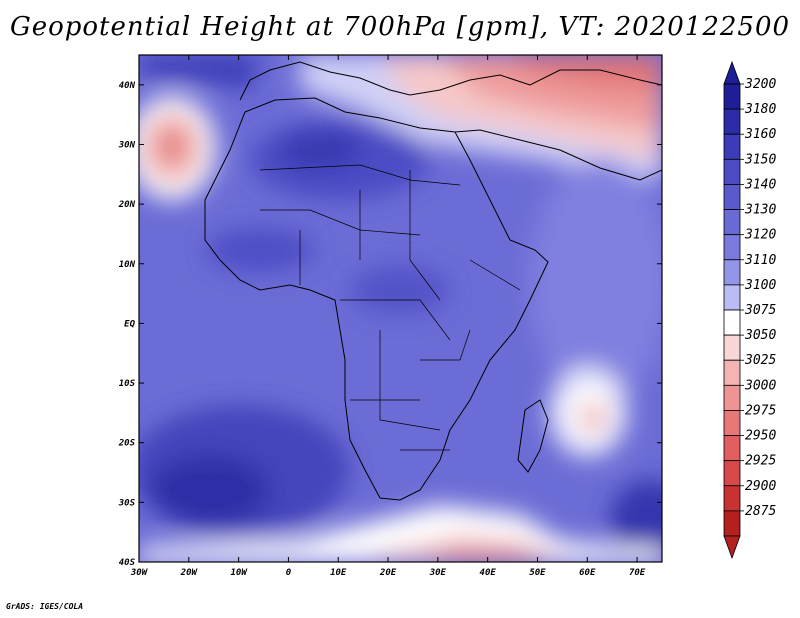 The width and height of the screenshot is (800, 618). What do you see at coordinates (760, 385) in the screenshot?
I see `colorbar-label: 3000` at bounding box center [760, 385].